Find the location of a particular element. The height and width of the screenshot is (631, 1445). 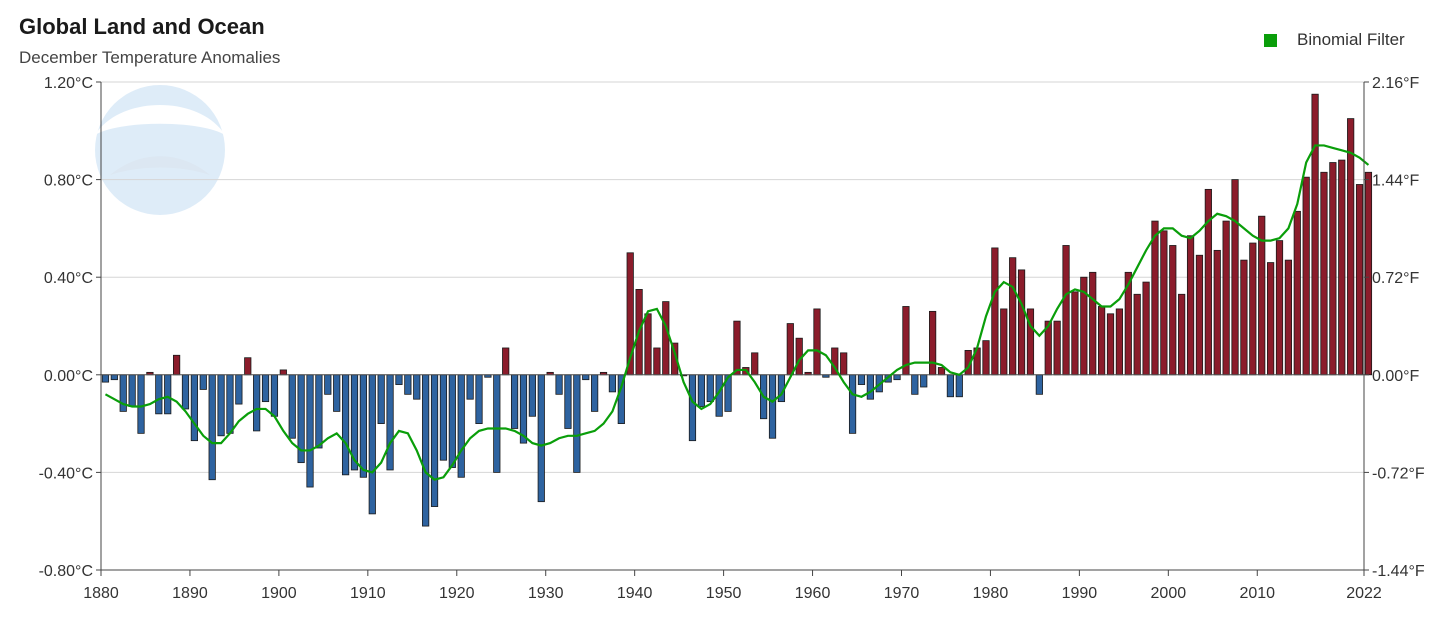

y-tick-label-left: 0.00°C is located at coordinates (68, 376).